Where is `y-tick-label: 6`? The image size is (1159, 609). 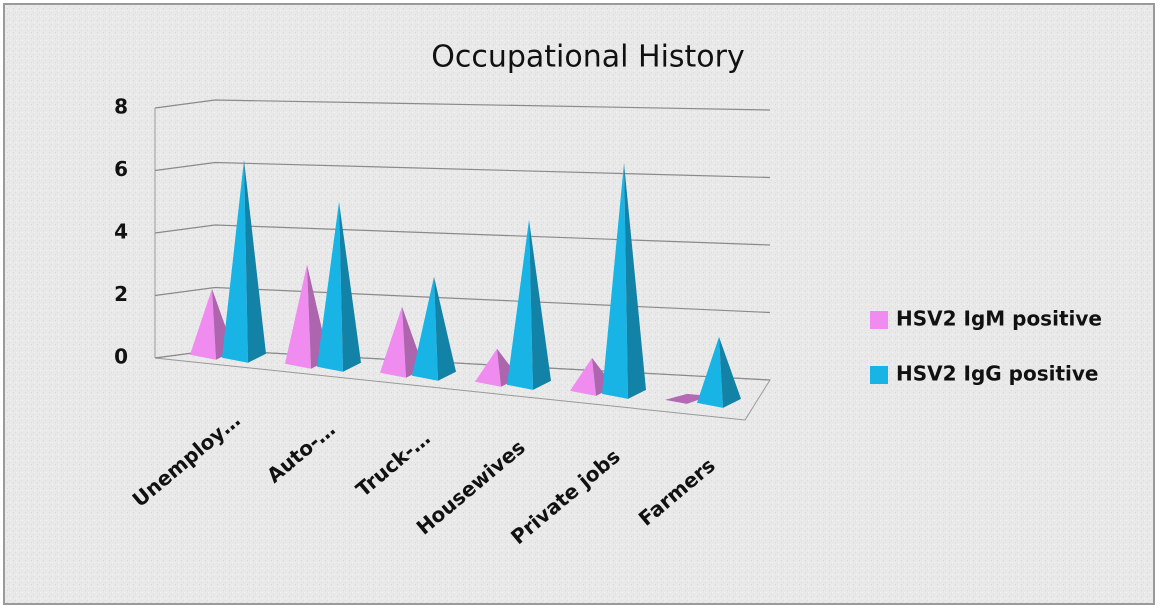
y-tick-label: 6 is located at coordinates (121, 169).